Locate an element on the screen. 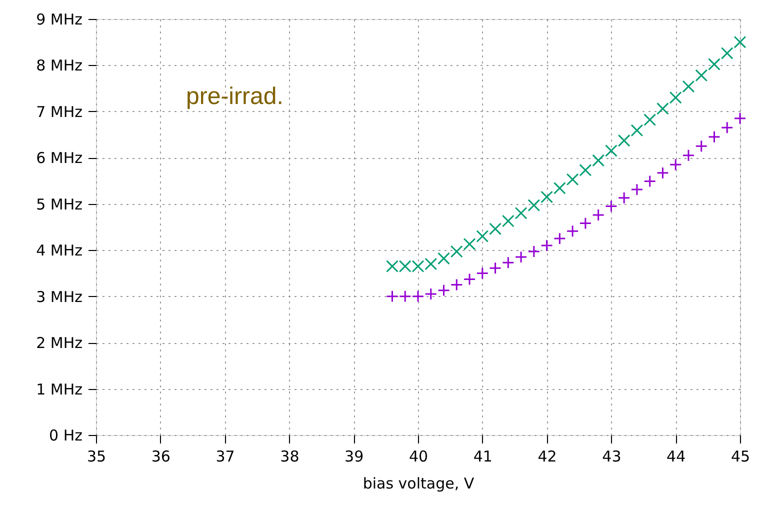 The height and width of the screenshot is (532, 764). y-tick-label: 9 MHz is located at coordinates (59, 19).